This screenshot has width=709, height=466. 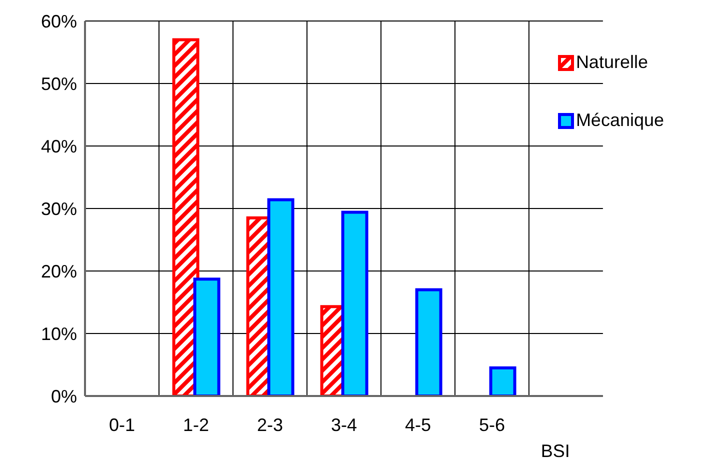 What do you see at coordinates (195, 424) in the screenshot?
I see `x-tick-label: 1-2` at bounding box center [195, 424].